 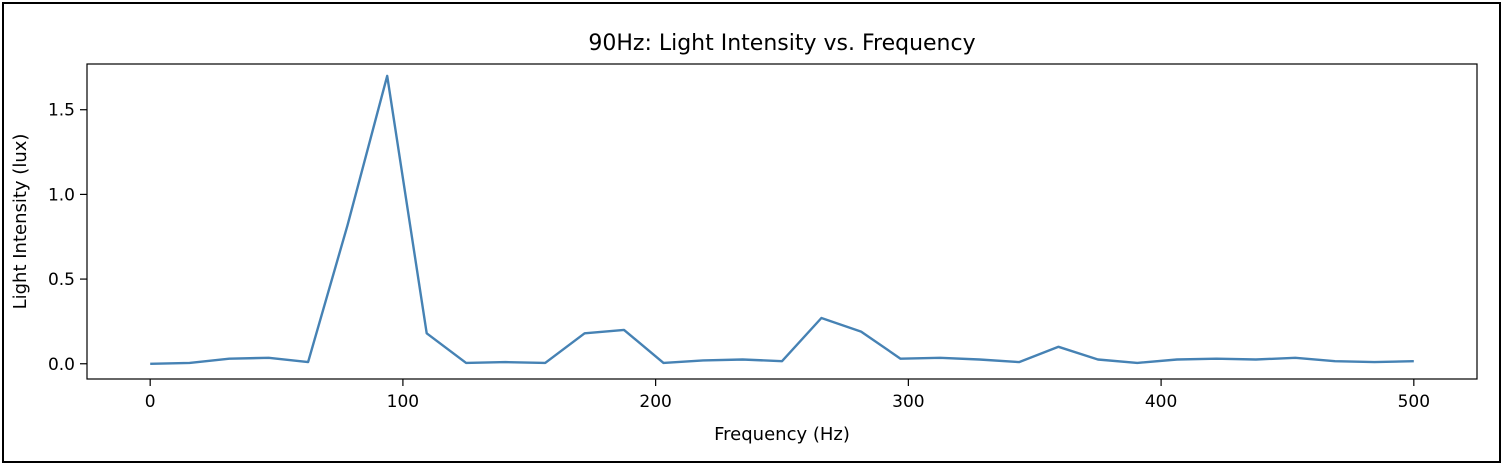 What do you see at coordinates (61, 195) in the screenshot?
I see `y-tick-label: 1.0` at bounding box center [61, 195].